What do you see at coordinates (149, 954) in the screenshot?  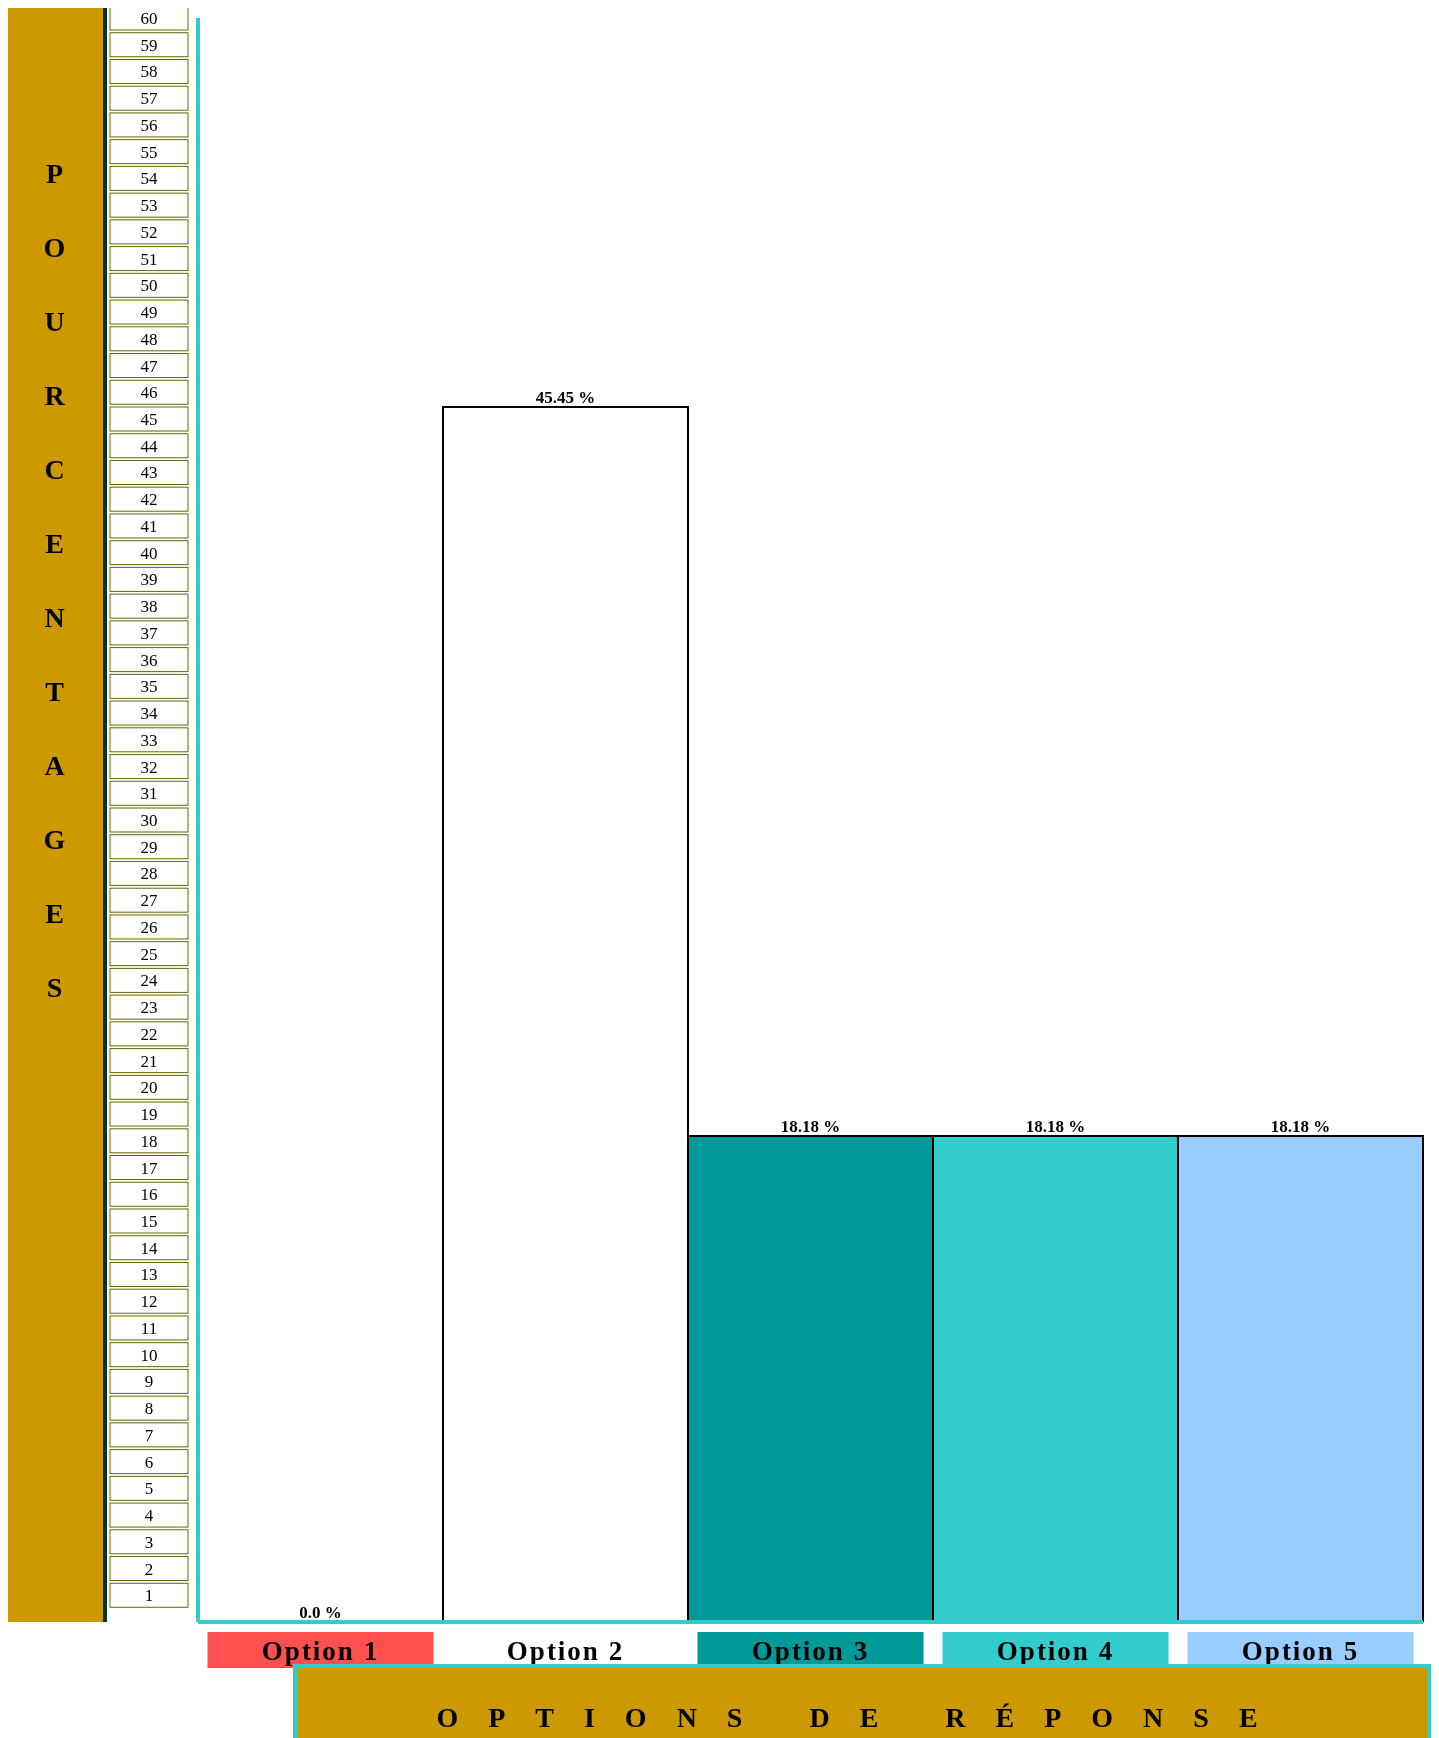 I see `y-tick-label: 25` at bounding box center [149, 954].